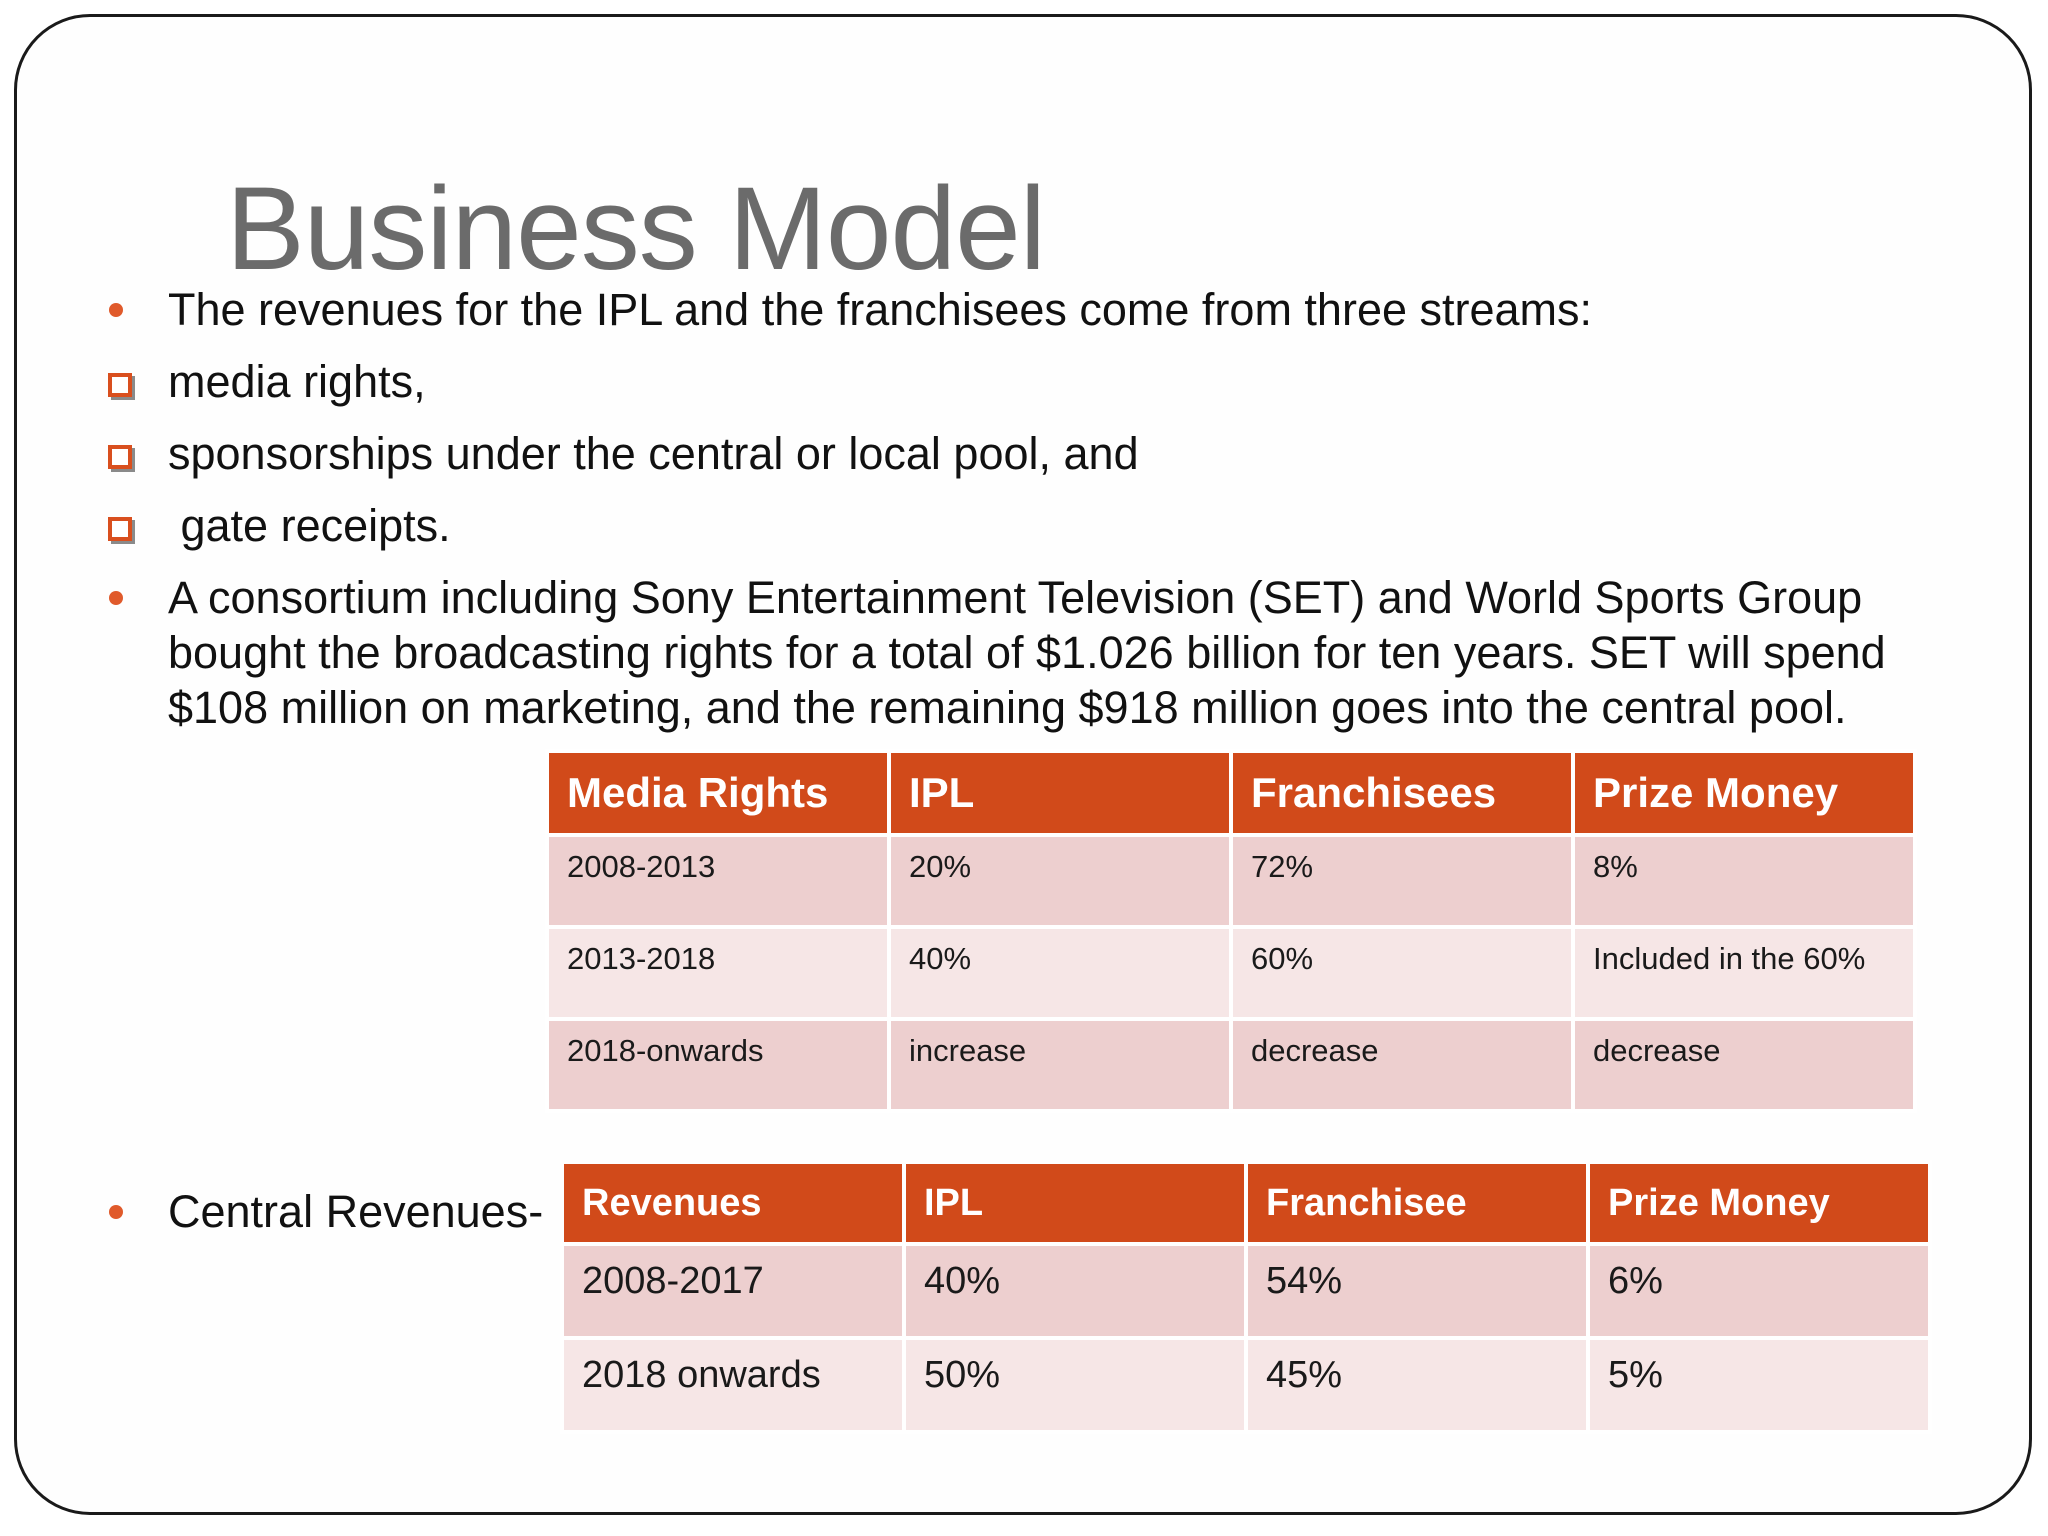 This screenshot has width=2048, height=1536. What do you see at coordinates (1402, 973) in the screenshot?
I see `table-cell: 60%` at bounding box center [1402, 973].